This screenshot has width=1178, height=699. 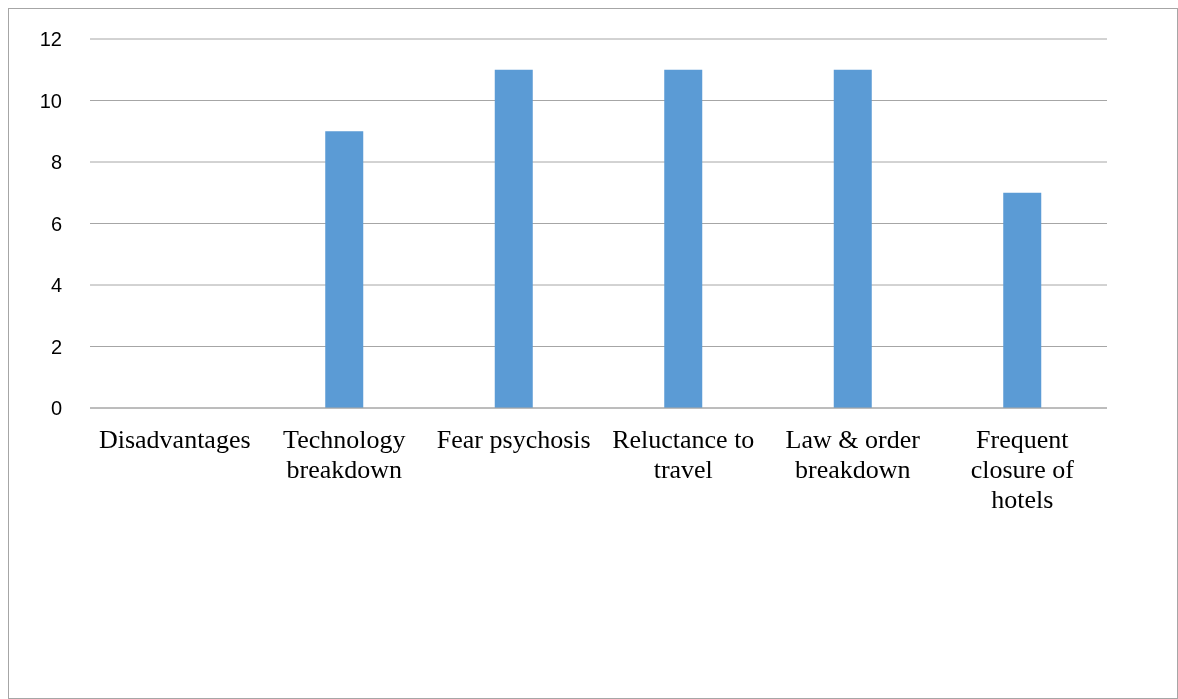 What do you see at coordinates (853, 454) in the screenshot?
I see `x-tick-label: Law & order breakdown` at bounding box center [853, 454].